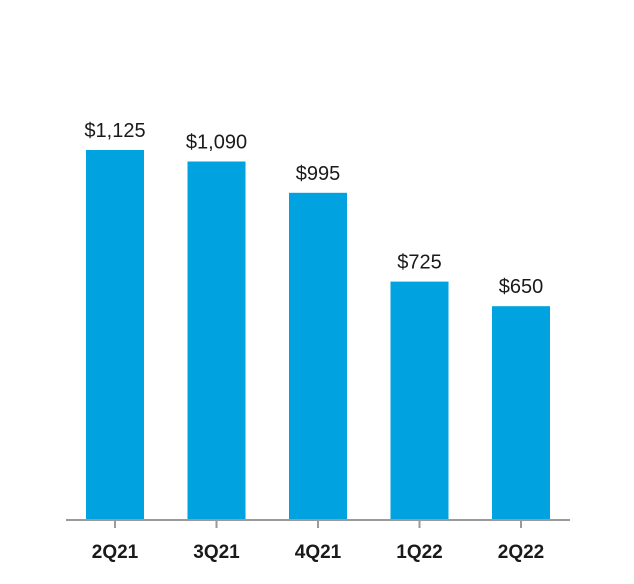 The width and height of the screenshot is (634, 584). Describe the element at coordinates (521, 552) in the screenshot. I see `x-tick-label-2q22: 2Q22` at that location.